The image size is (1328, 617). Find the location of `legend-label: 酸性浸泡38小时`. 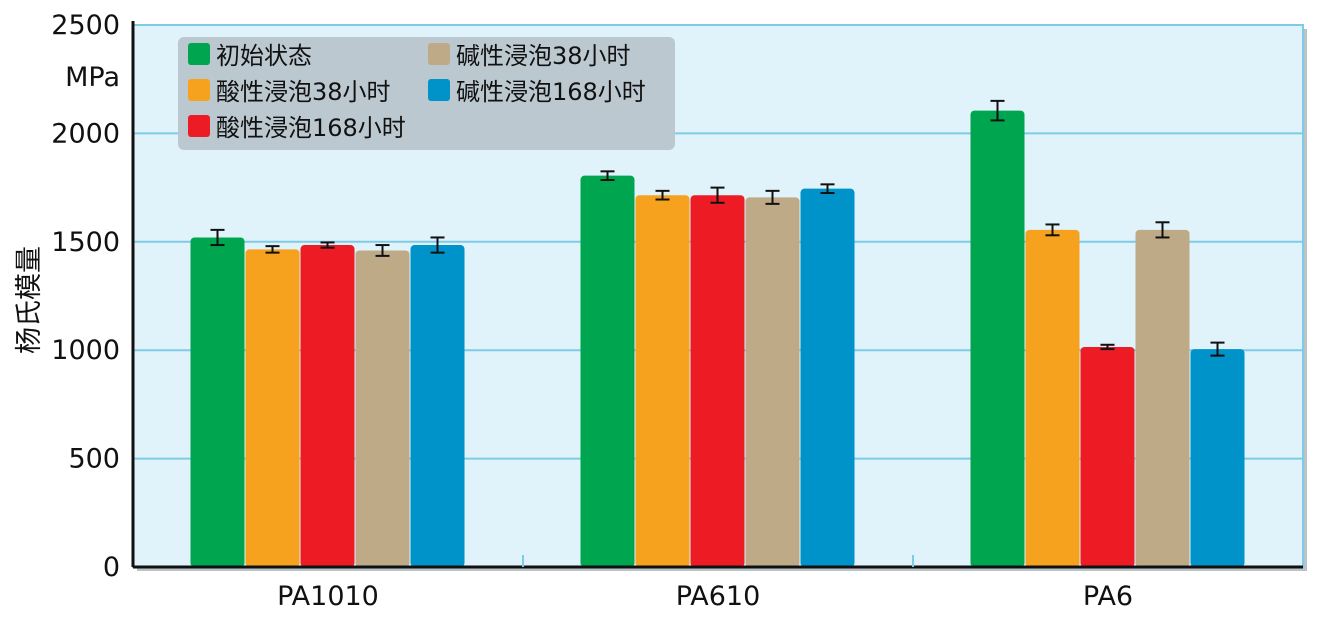

legend-label: 酸性浸泡38小时 is located at coordinates (303, 92).